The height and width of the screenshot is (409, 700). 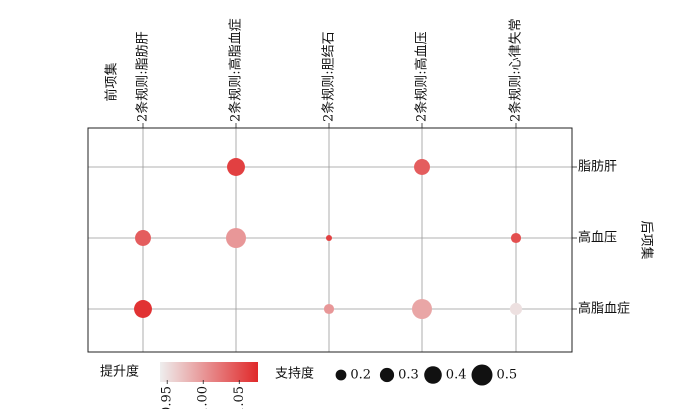 What do you see at coordinates (456, 375) in the screenshot?
I see `size-legend-label: 0.4` at bounding box center [456, 375].